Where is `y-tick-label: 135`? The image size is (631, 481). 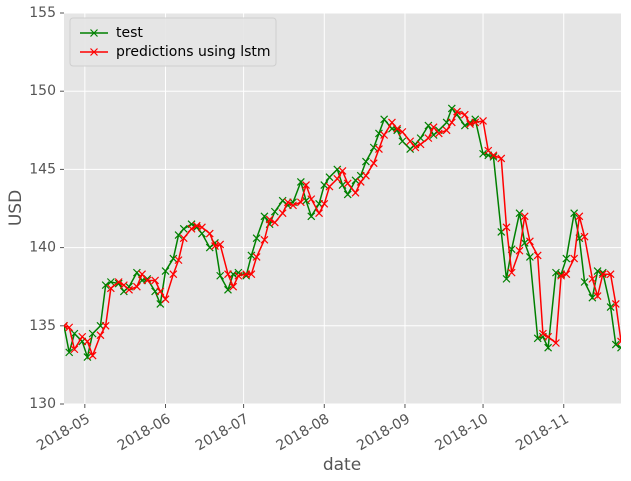
y-tick-label: 135 is located at coordinates (42, 326).